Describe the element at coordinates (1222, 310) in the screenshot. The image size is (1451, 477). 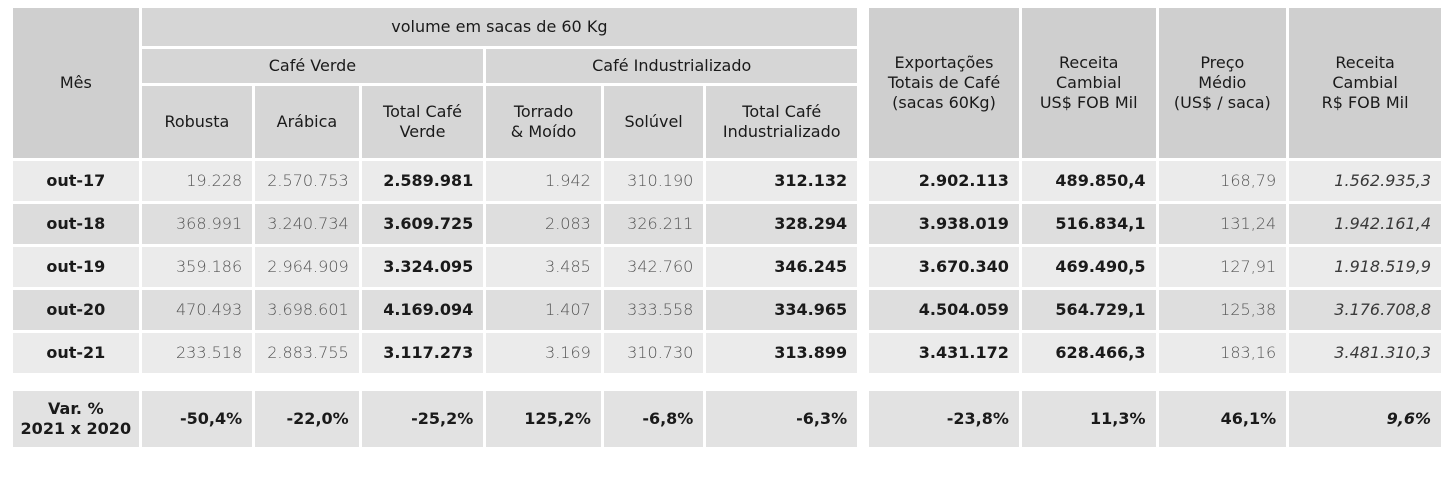
I see `cell-preco: 125,38` at that location.